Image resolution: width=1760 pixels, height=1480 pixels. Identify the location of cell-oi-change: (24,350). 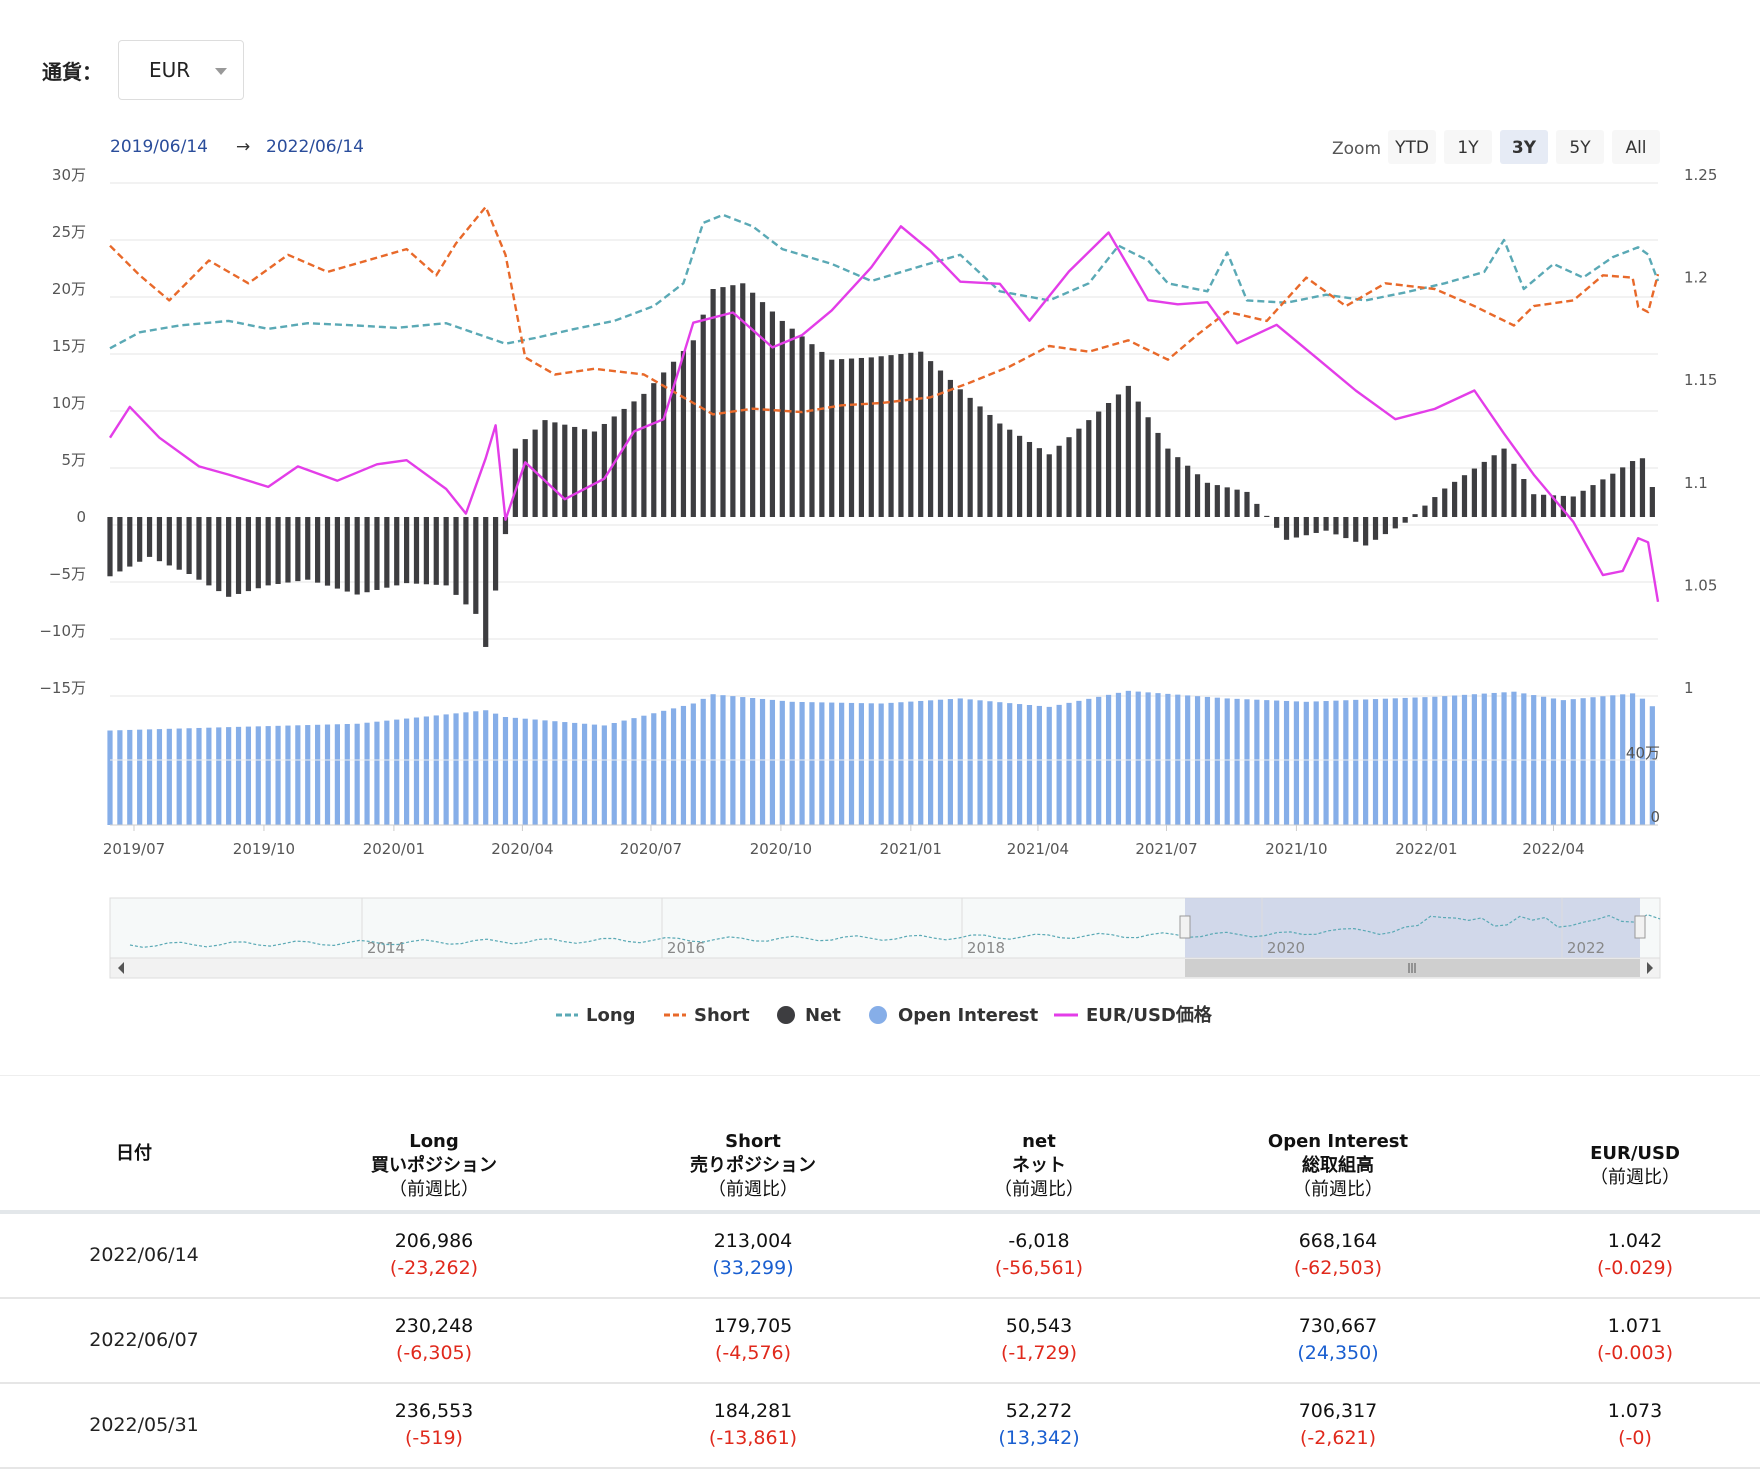
(1338, 1353).